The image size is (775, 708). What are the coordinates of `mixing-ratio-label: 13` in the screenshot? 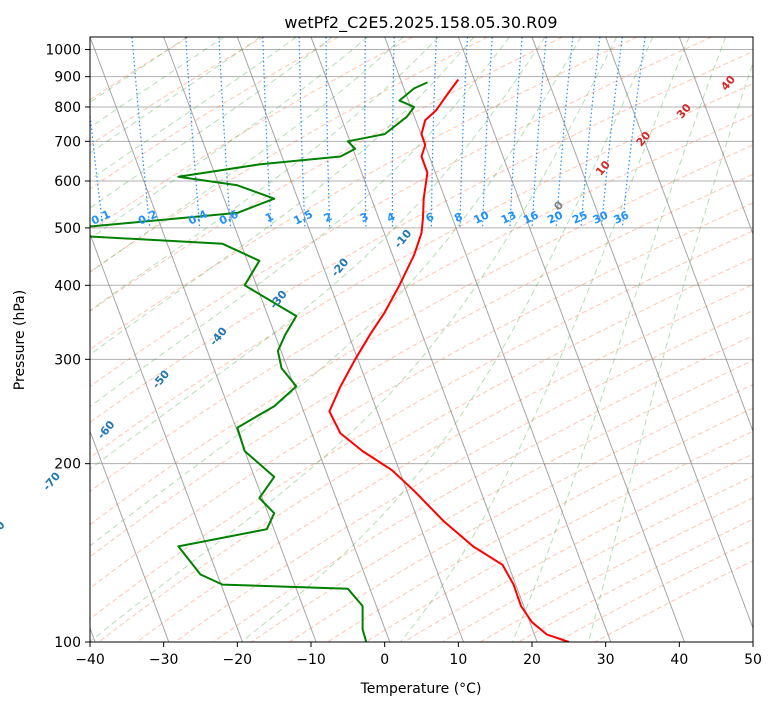 It's located at (508, 218).